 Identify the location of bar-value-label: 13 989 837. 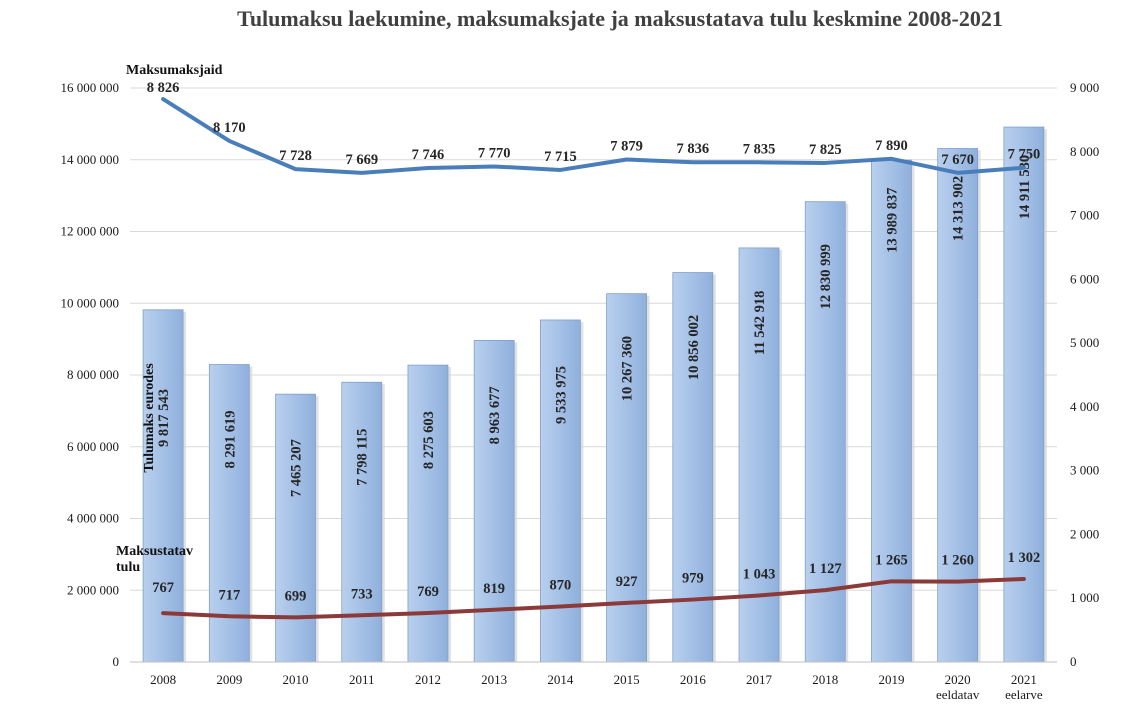
(892, 219).